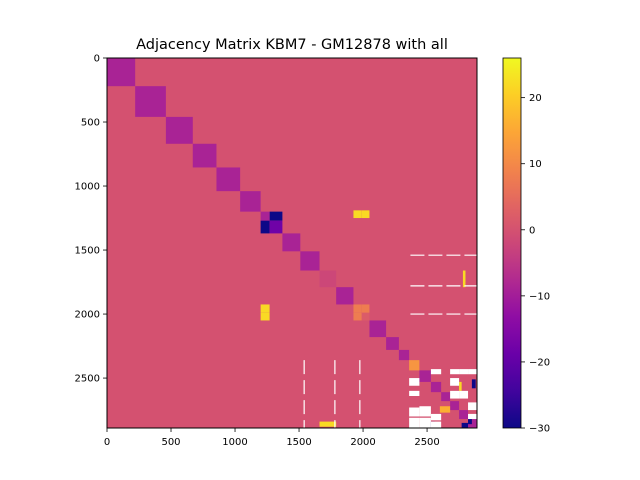  Describe the element at coordinates (272, 438) in the screenshot. I see `x-axis: 0 500 1000 1500 2000 2500` at that location.